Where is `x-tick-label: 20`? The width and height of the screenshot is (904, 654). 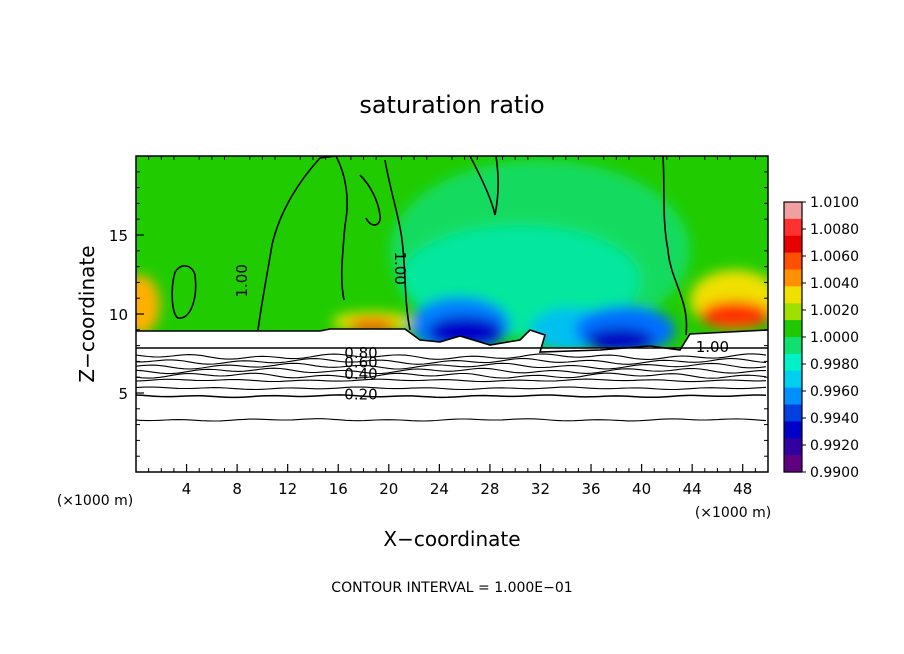 x-tick-label: 20 is located at coordinates (388, 489).